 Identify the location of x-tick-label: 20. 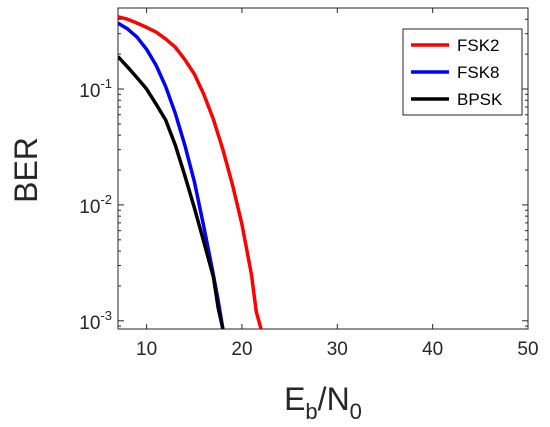
(241, 349).